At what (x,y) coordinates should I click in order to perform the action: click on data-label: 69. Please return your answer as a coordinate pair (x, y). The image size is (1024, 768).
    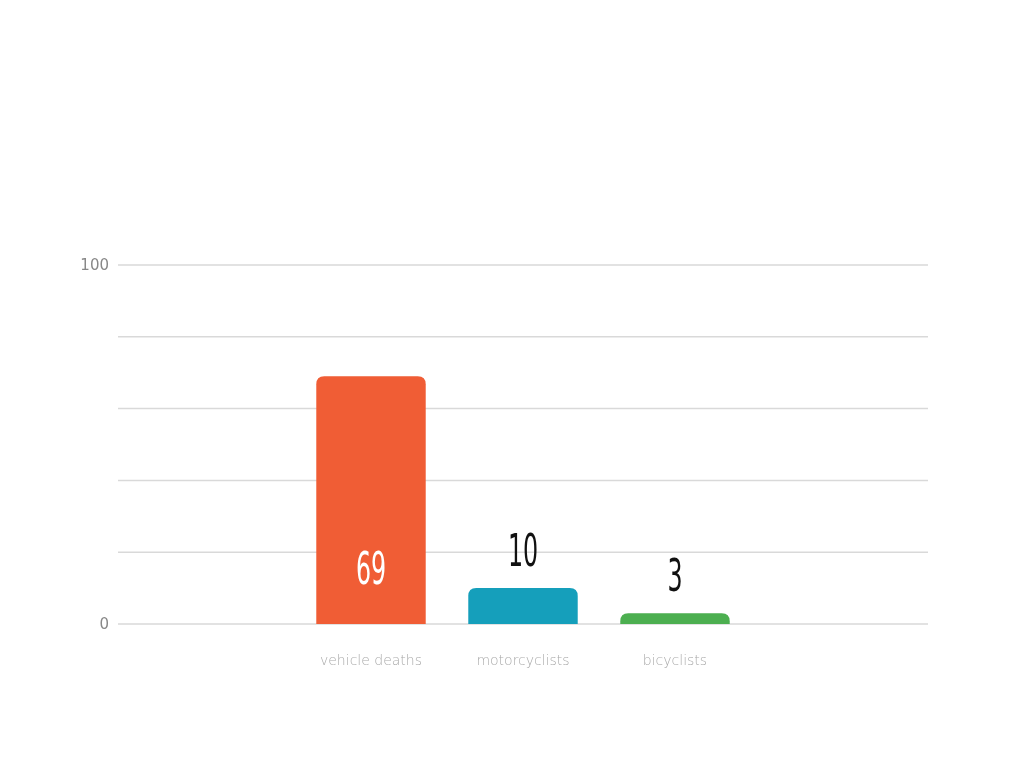
    Looking at the image, I should click on (371, 568).